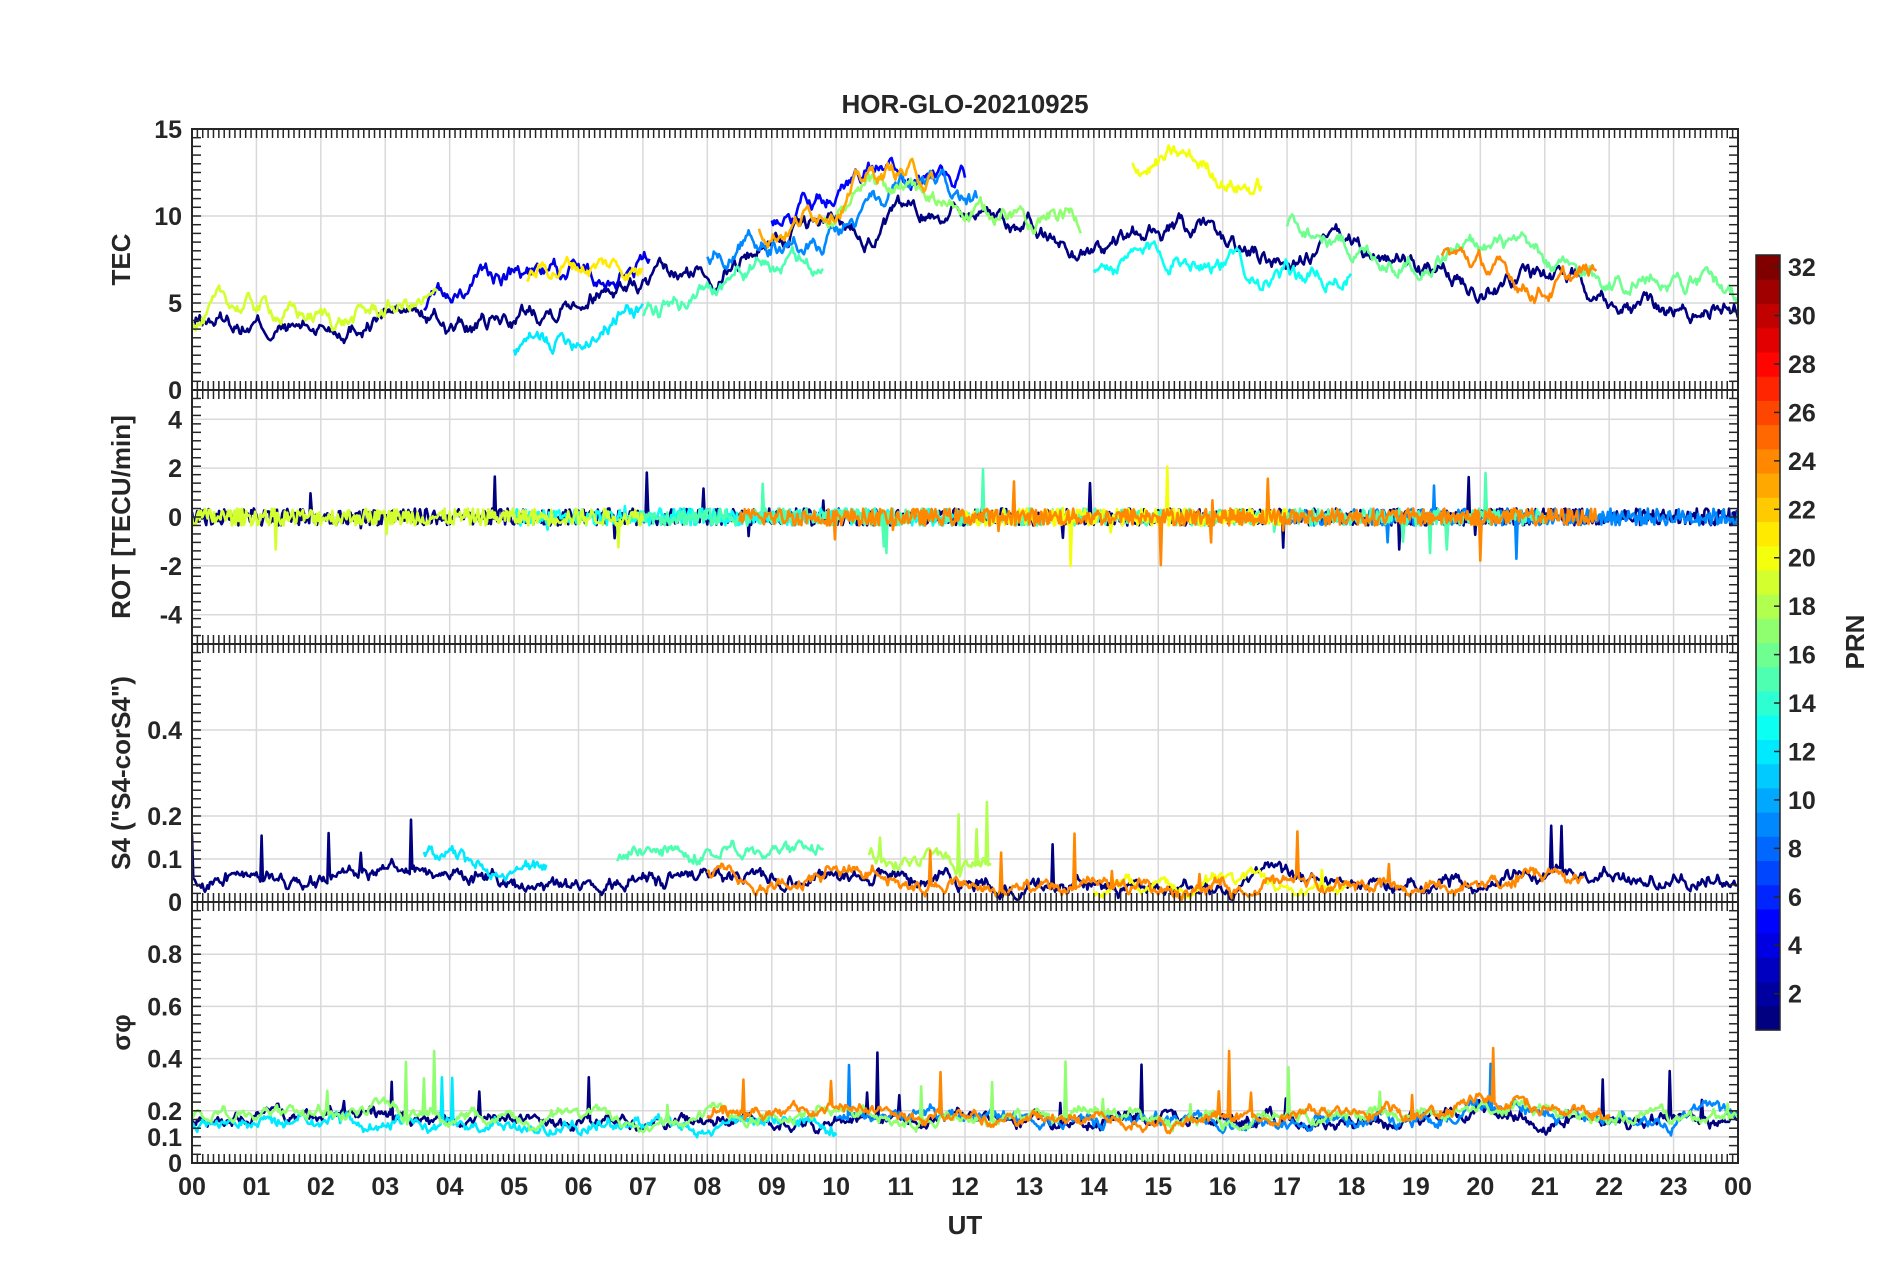 The height and width of the screenshot is (1272, 1902). I want to click on x-tick-label: 10, so click(836, 1187).